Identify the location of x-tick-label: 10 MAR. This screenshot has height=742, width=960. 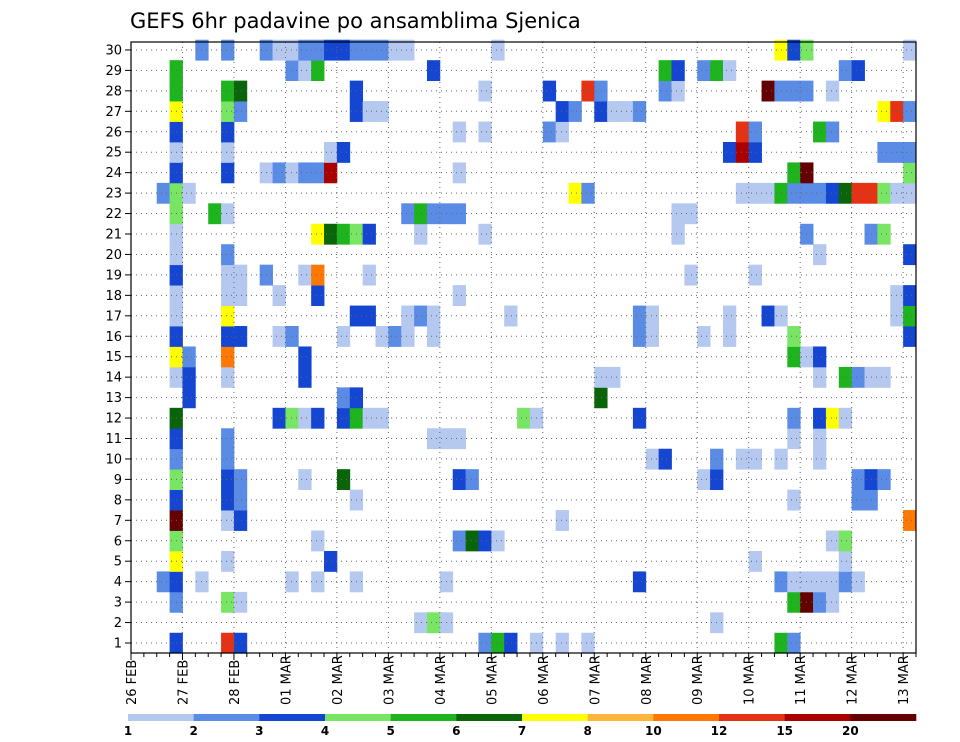
(750, 680).